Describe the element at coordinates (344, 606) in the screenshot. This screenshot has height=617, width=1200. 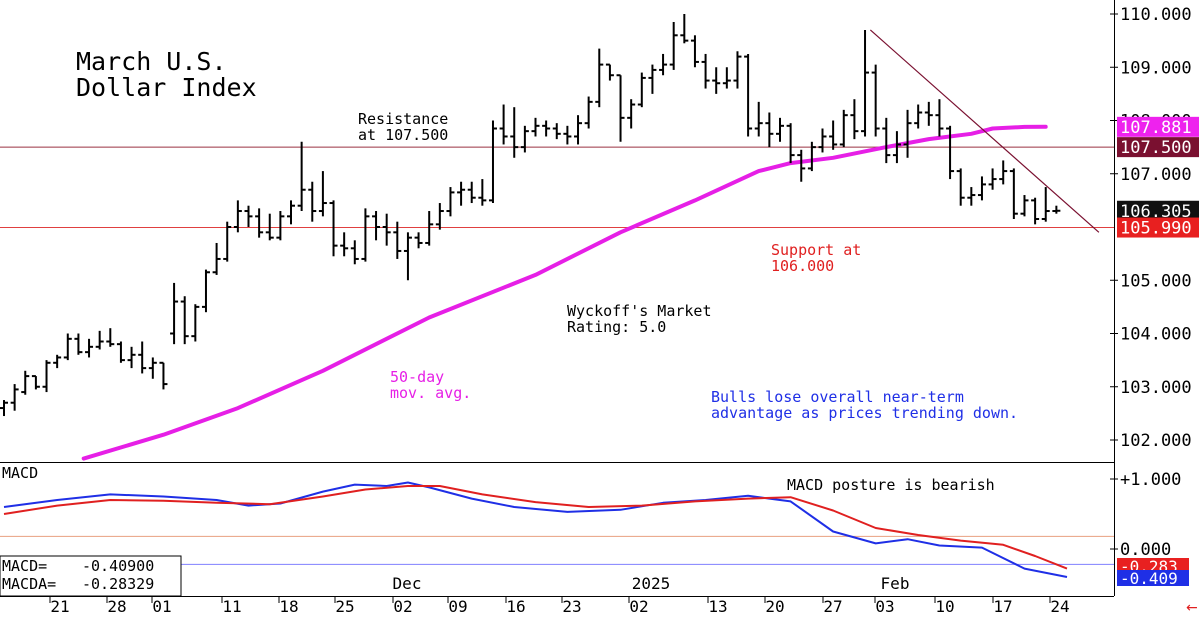
I see `x-day-label: 25` at that location.